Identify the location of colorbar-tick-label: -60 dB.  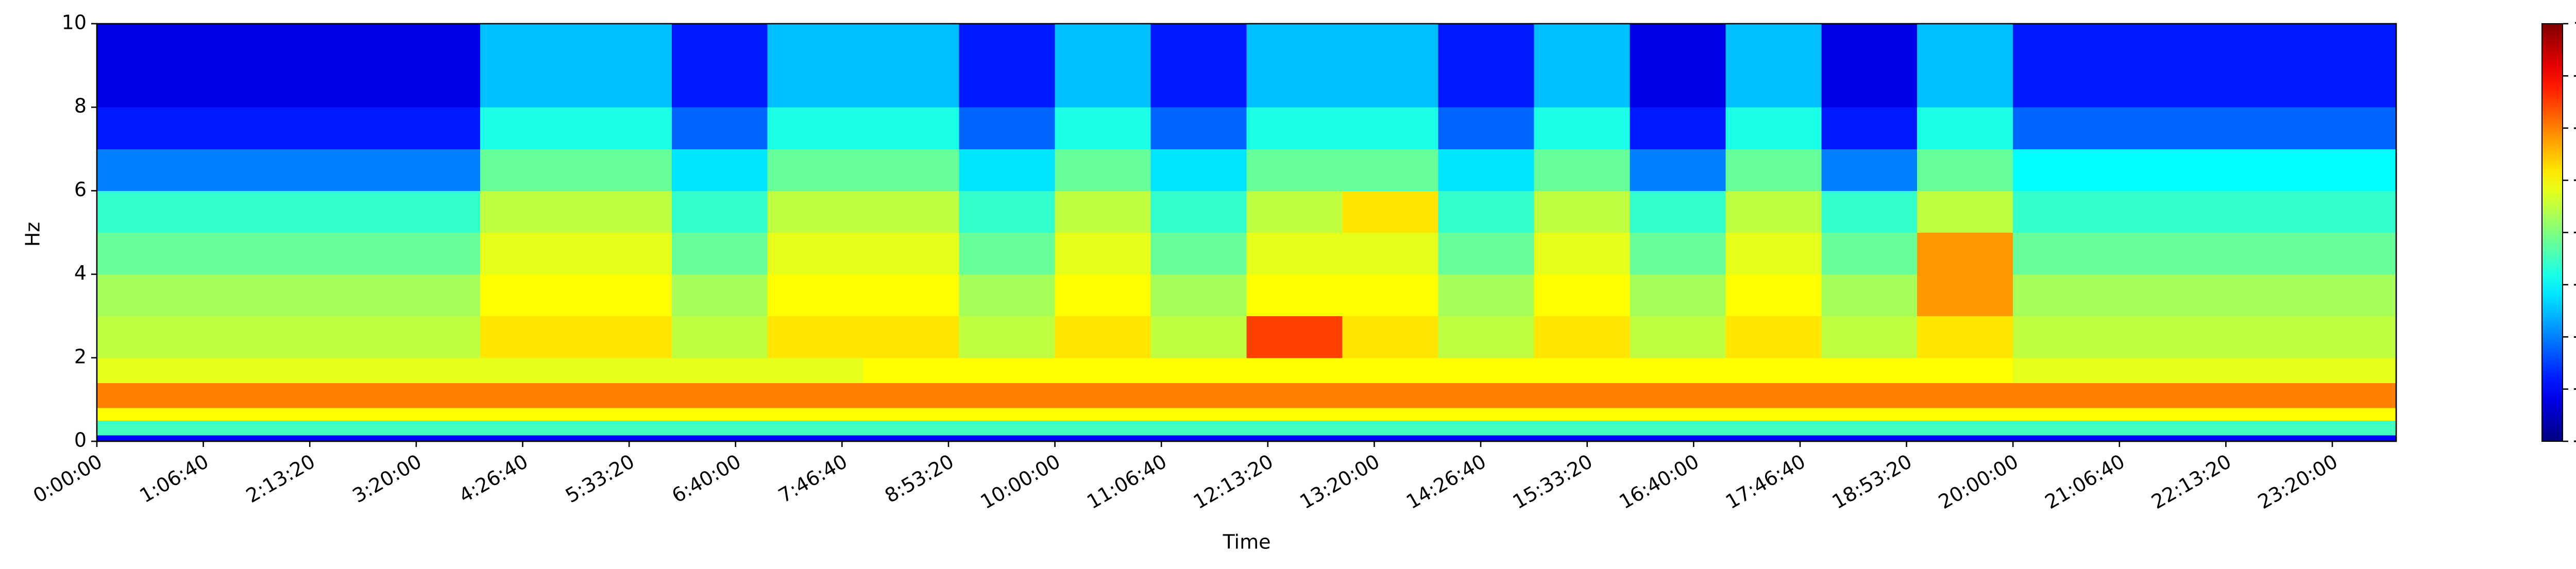
(2574, 335).